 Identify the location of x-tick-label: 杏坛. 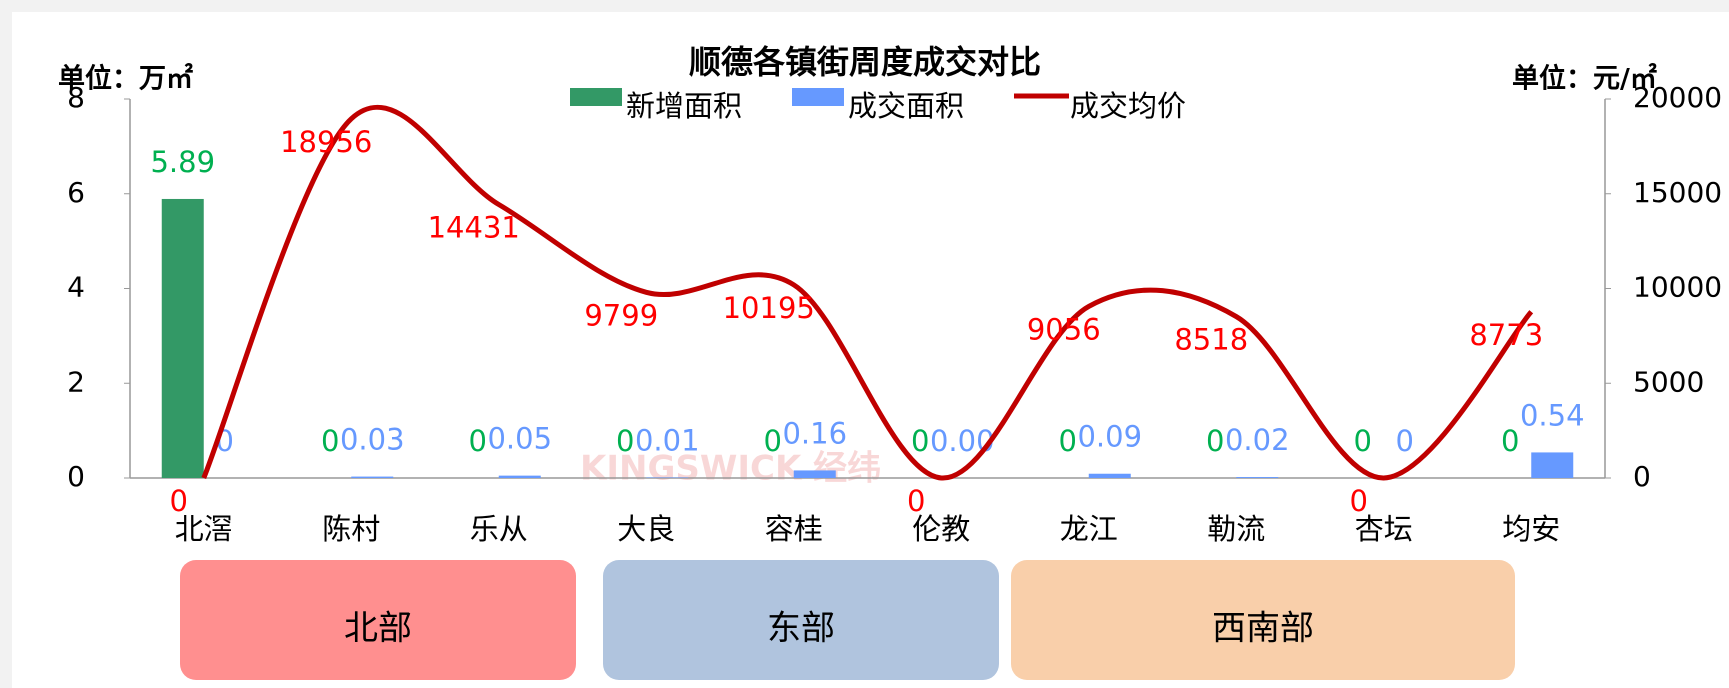
(1384, 529).